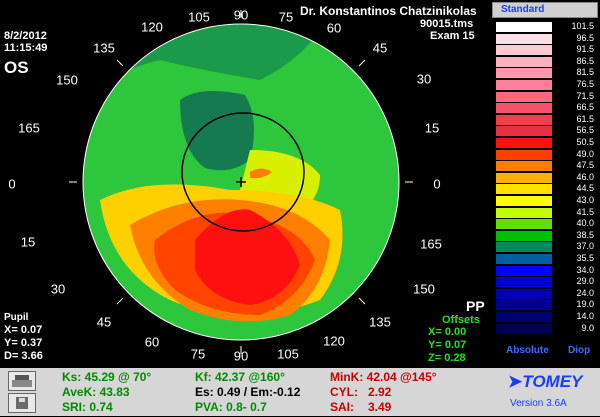  What do you see at coordinates (12, 184) in the screenshot?
I see `angle-label-0-left: 0` at bounding box center [12, 184].